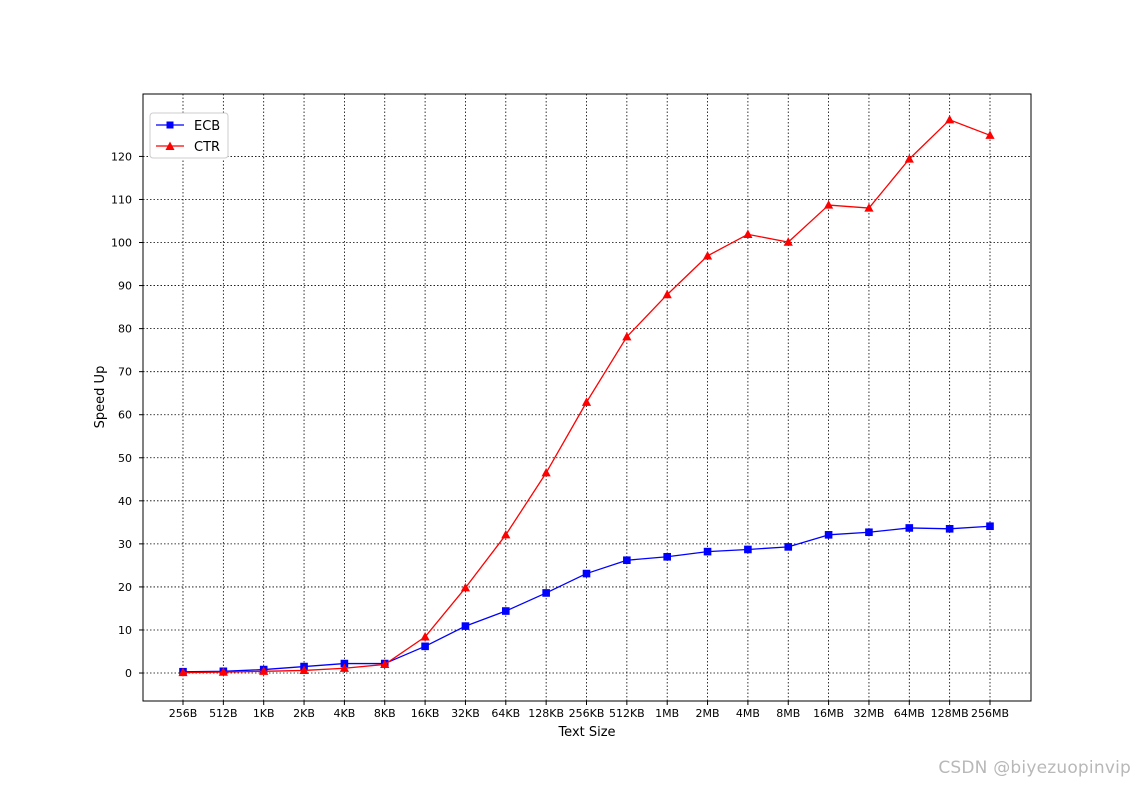  What do you see at coordinates (125, 415) in the screenshot?
I see `y-tick-label: 60` at bounding box center [125, 415].